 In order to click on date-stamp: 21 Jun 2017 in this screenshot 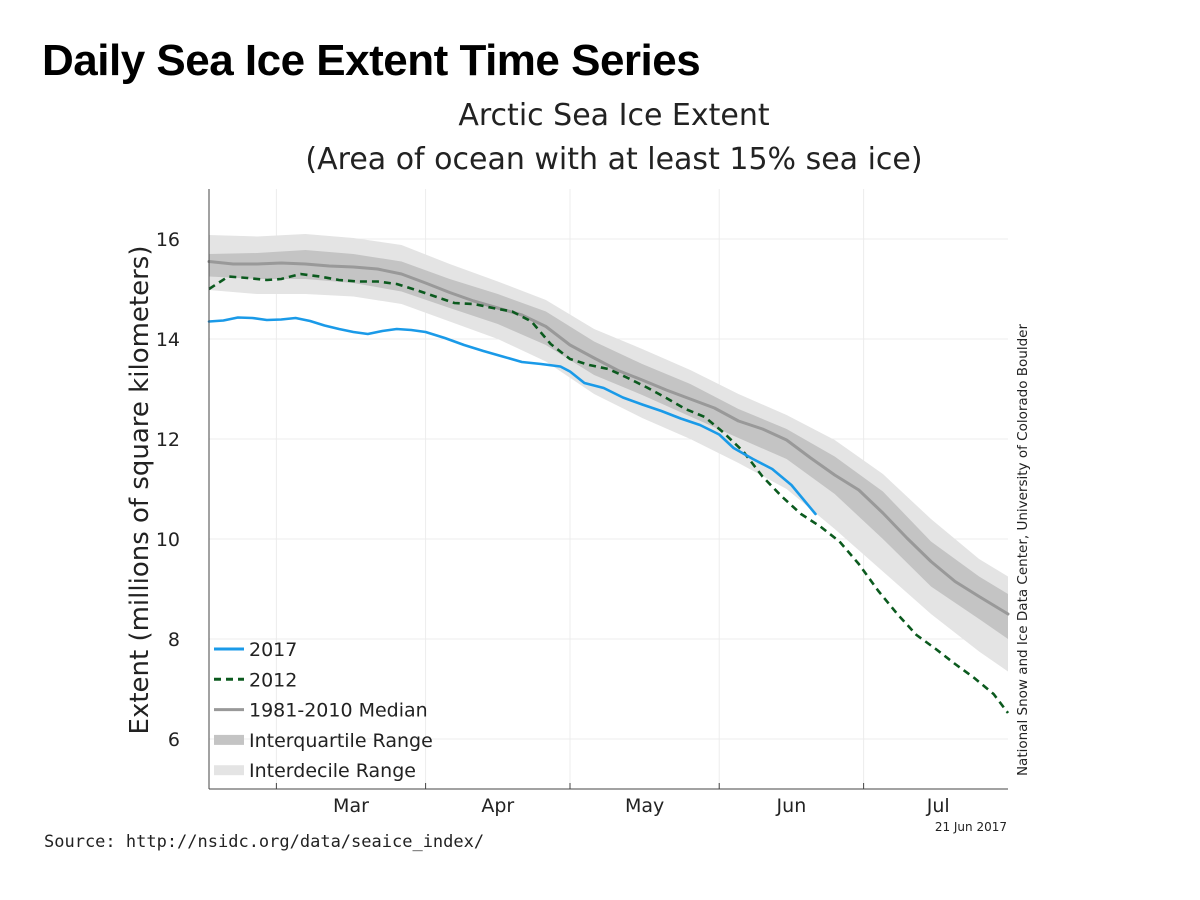, I will do `click(971, 827)`.